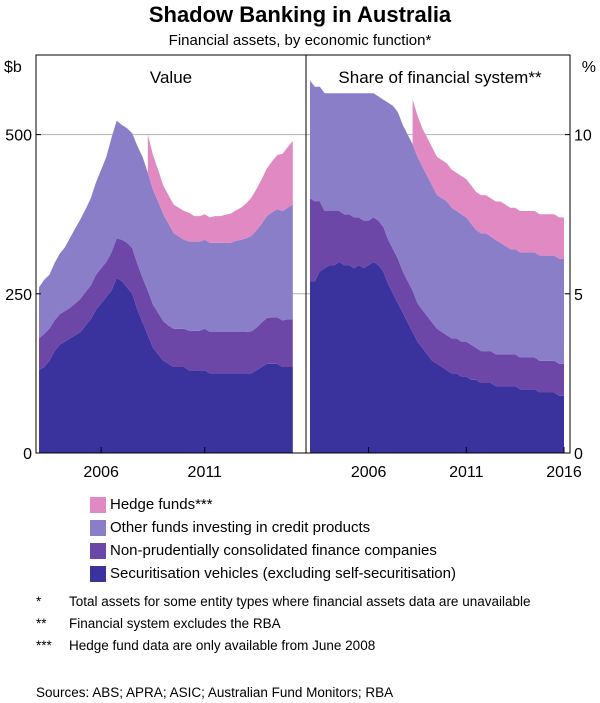  I want to click on legend-swatch-other-funds, so click(98, 528).